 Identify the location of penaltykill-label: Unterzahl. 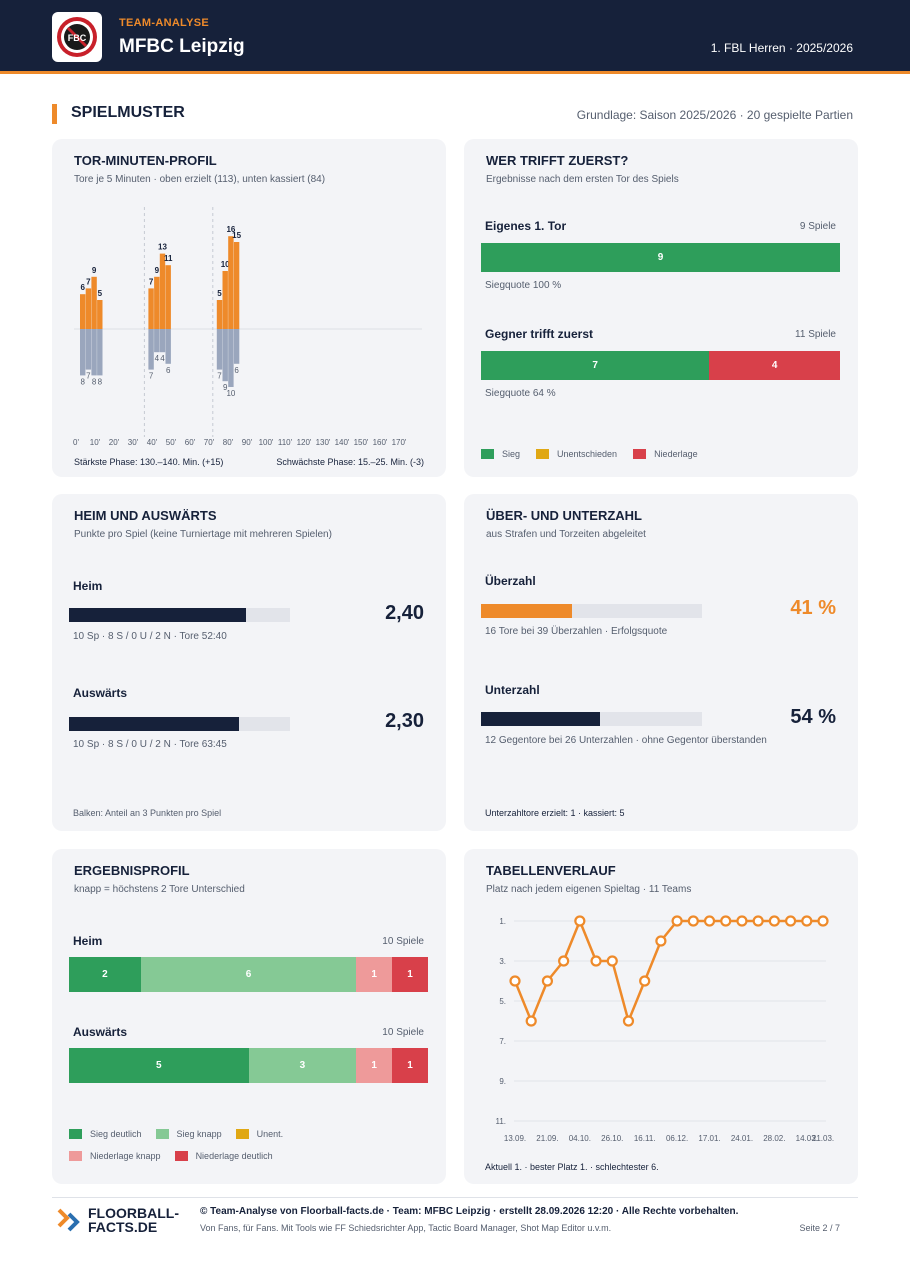
(512, 690).